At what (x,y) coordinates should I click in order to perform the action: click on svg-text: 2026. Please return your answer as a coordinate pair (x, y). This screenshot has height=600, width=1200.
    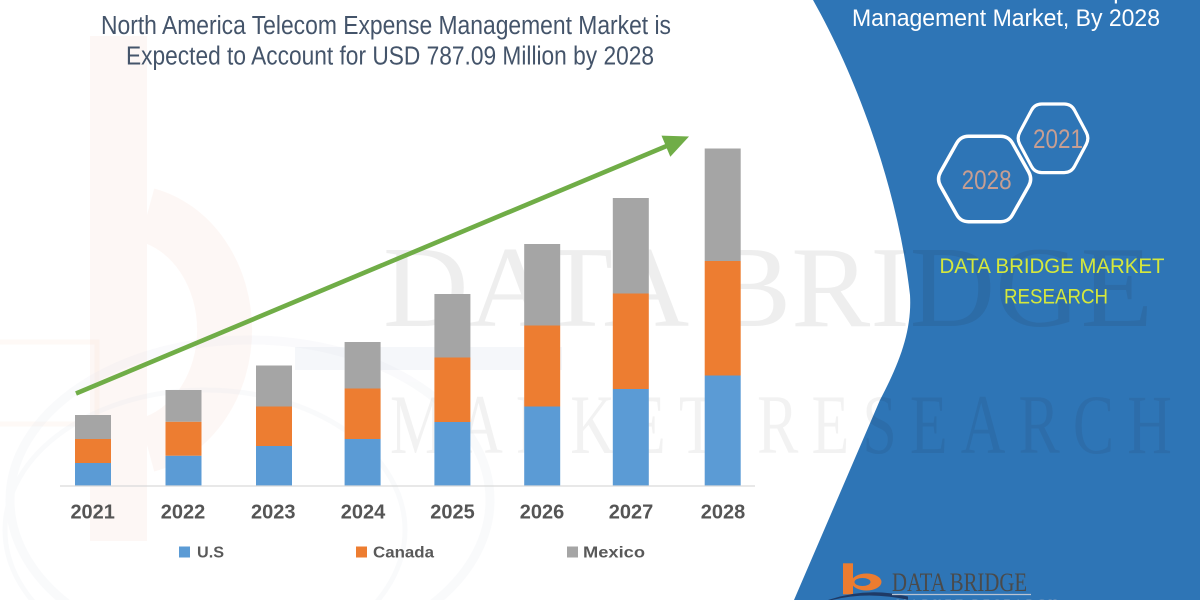
    Looking at the image, I should click on (542, 513).